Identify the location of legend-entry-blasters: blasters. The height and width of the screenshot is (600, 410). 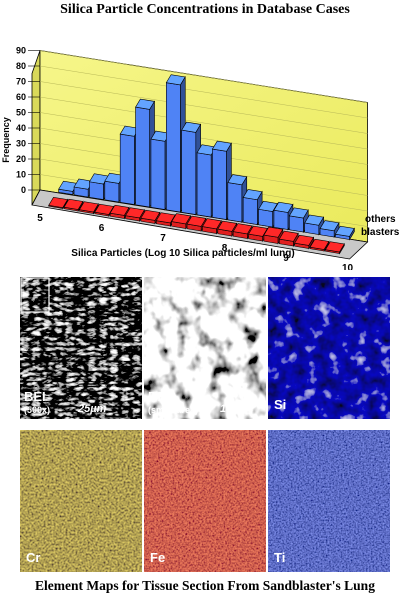
(380, 232).